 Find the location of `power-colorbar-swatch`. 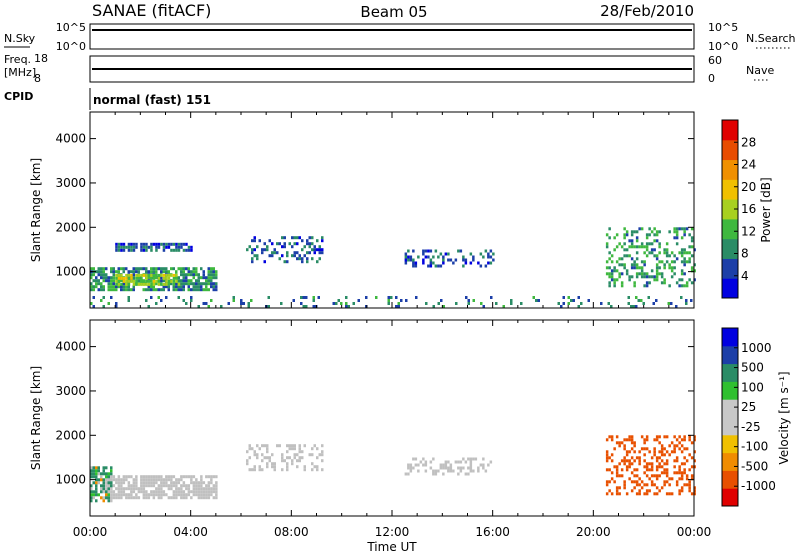

power-colorbar-swatch is located at coordinates (730, 130).